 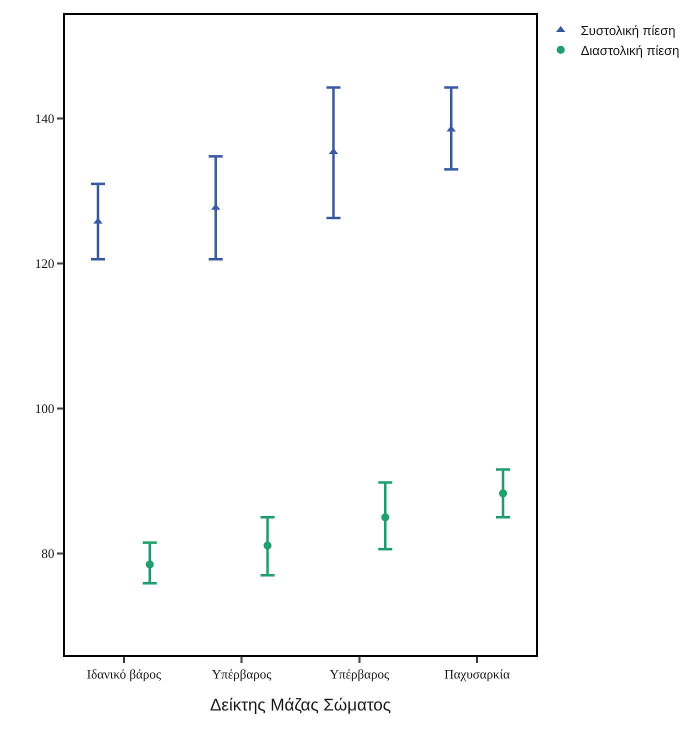 What do you see at coordinates (44, 264) in the screenshot?
I see `y-tick-label: 120` at bounding box center [44, 264].